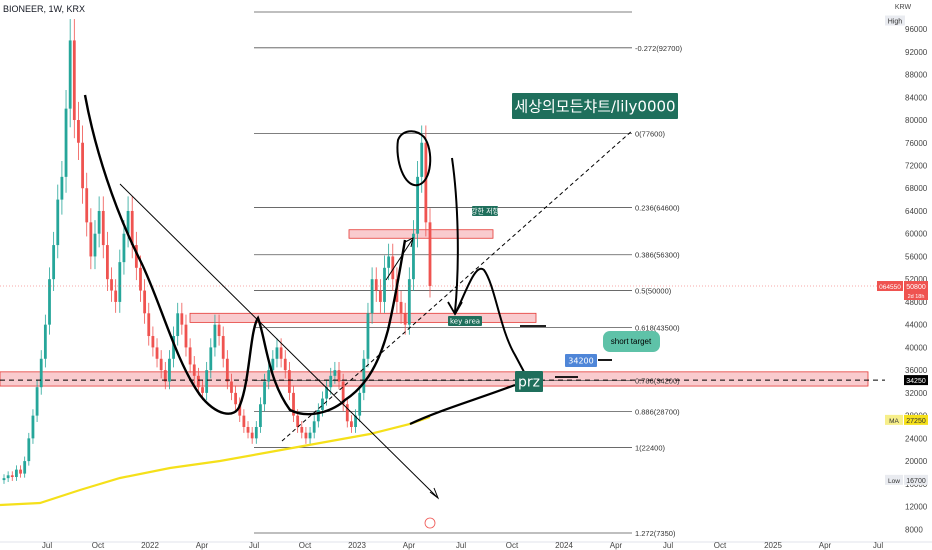  What do you see at coordinates (564, 545) in the screenshot?
I see `x-tick-label: 2024` at bounding box center [564, 545].